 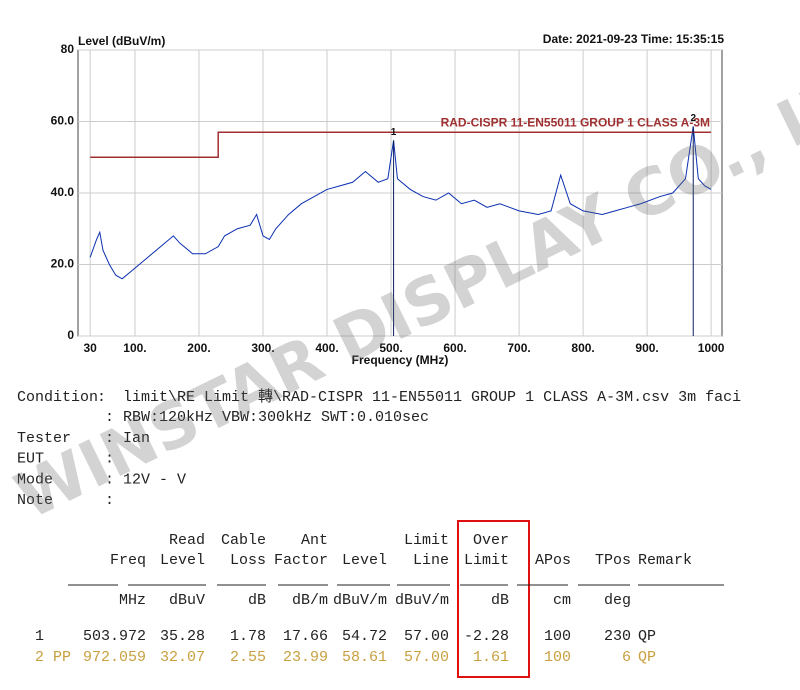 What do you see at coordinates (128, 560) in the screenshot?
I see `column-header: Freq` at bounding box center [128, 560].